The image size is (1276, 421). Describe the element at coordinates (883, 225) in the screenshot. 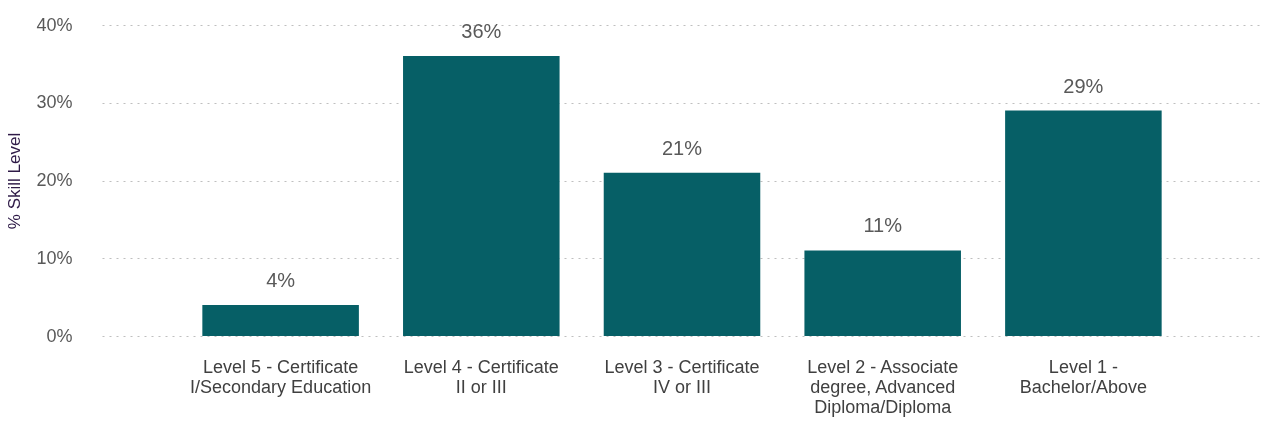

I see `data-label: 11%` at that location.